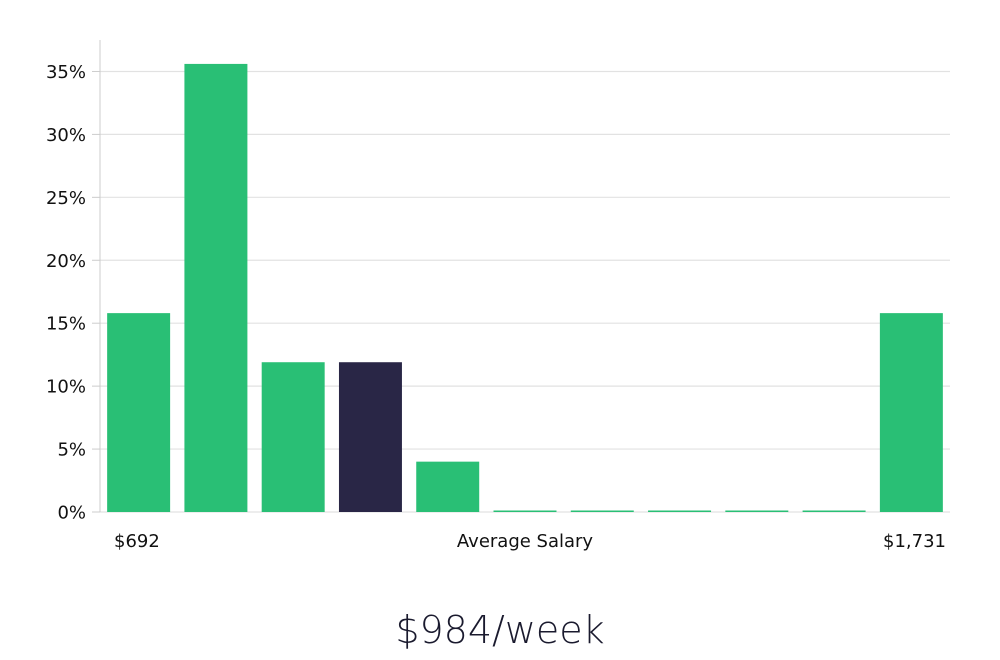 The width and height of the screenshot is (1000, 660). What do you see at coordinates (914, 541) in the screenshot?
I see `x-axis-max-label: $1,731` at bounding box center [914, 541].